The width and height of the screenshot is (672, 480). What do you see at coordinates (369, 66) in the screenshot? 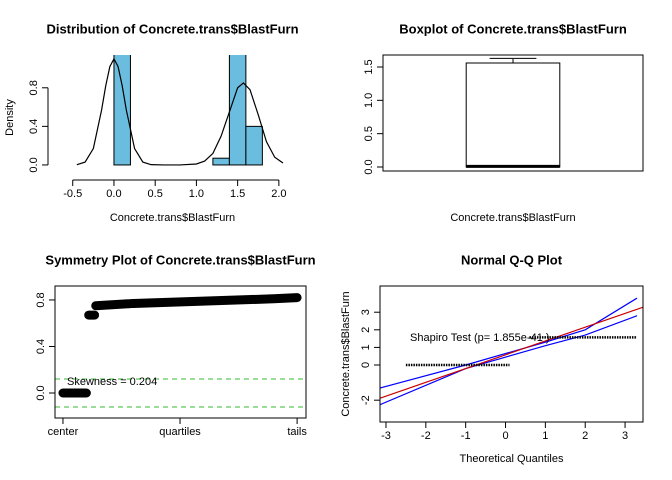
I see `y-tick-label: 1.5` at bounding box center [369, 66].